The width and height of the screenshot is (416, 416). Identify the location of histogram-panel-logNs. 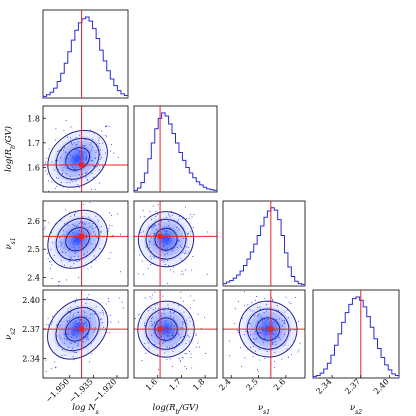
(85, 54).